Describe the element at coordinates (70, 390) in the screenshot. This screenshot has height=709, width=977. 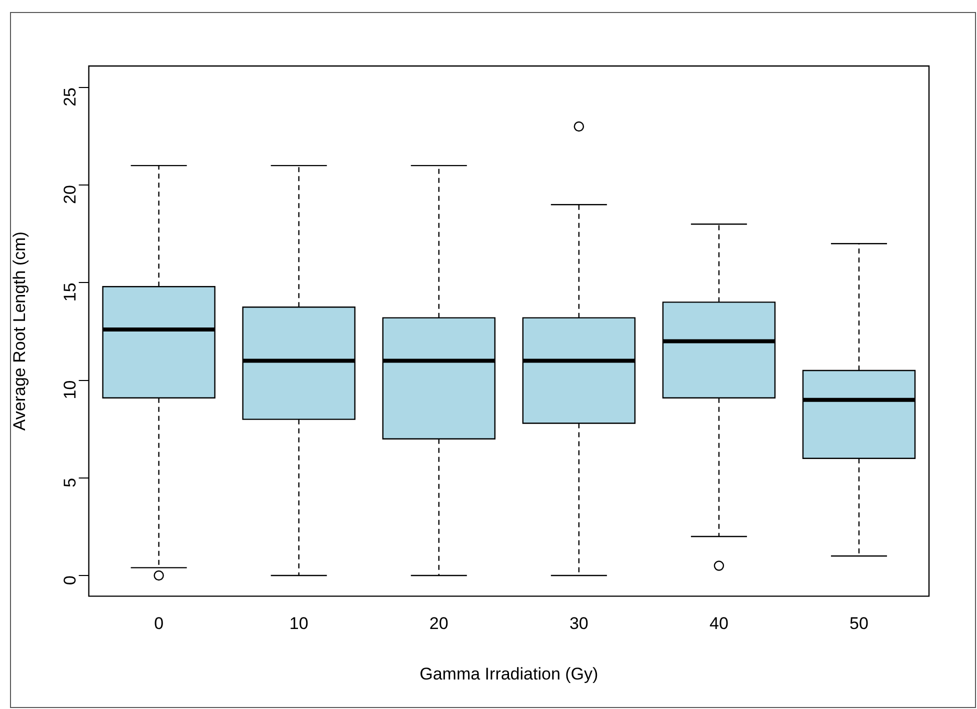
I see `y-tick-label: 10` at that location.